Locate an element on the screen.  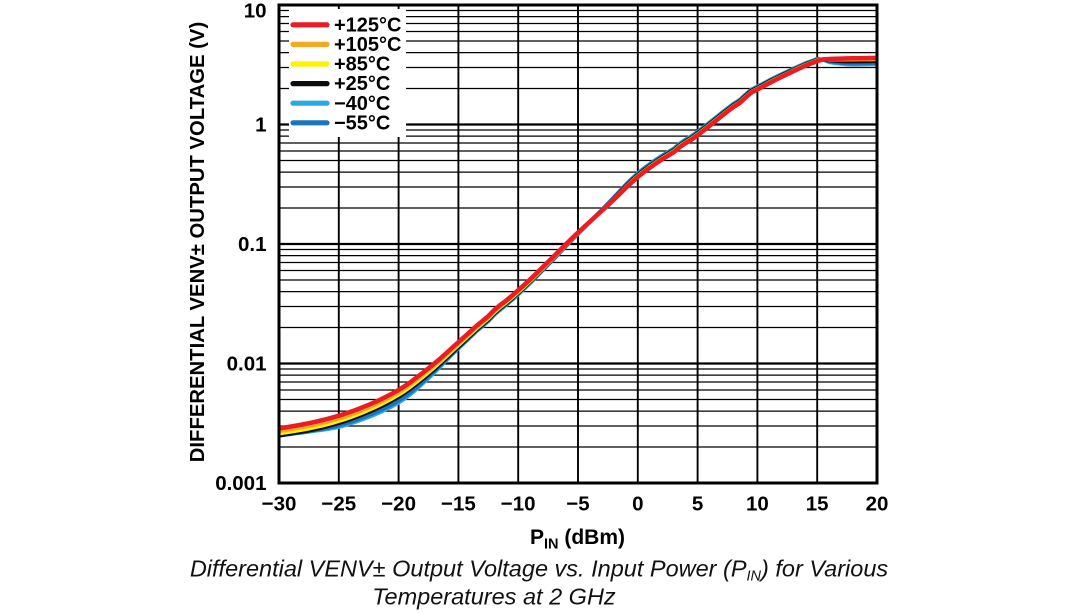
svg-text: 20 is located at coordinates (877, 504).